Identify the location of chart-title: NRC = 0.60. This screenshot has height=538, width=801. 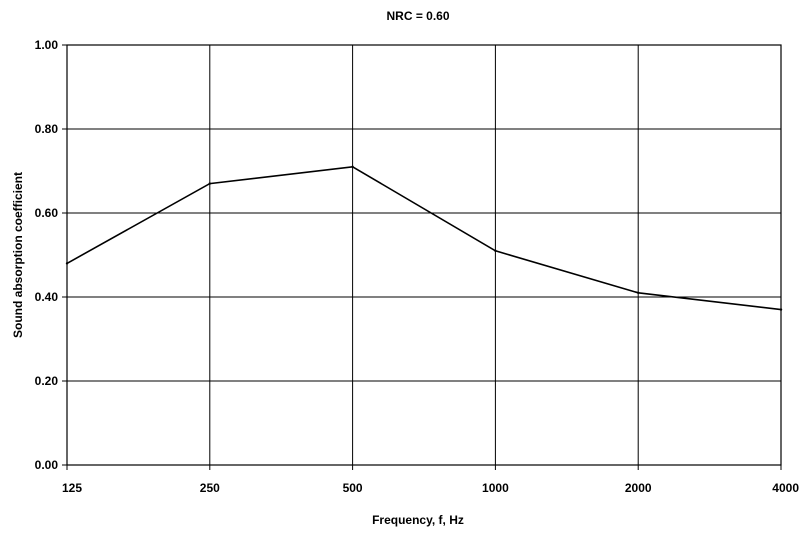
(417, 16).